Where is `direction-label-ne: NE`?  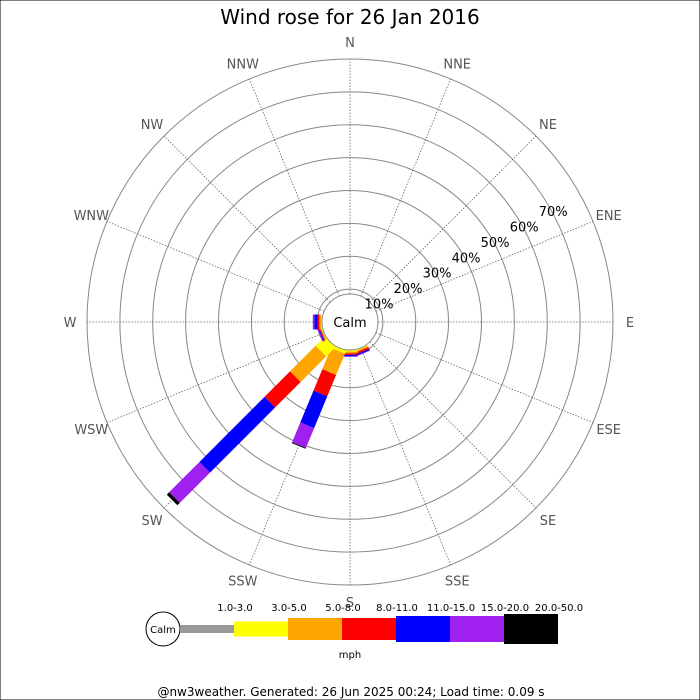 direction-label-ne: NE is located at coordinates (548, 125).